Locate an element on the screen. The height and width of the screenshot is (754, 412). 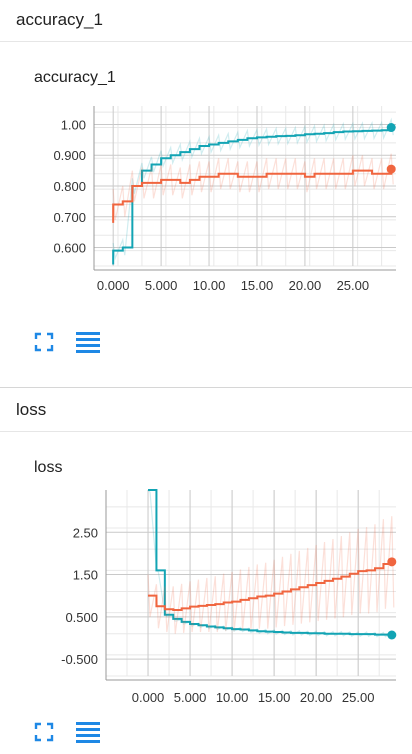
y-tick-label: -0.500 is located at coordinates (79, 659).